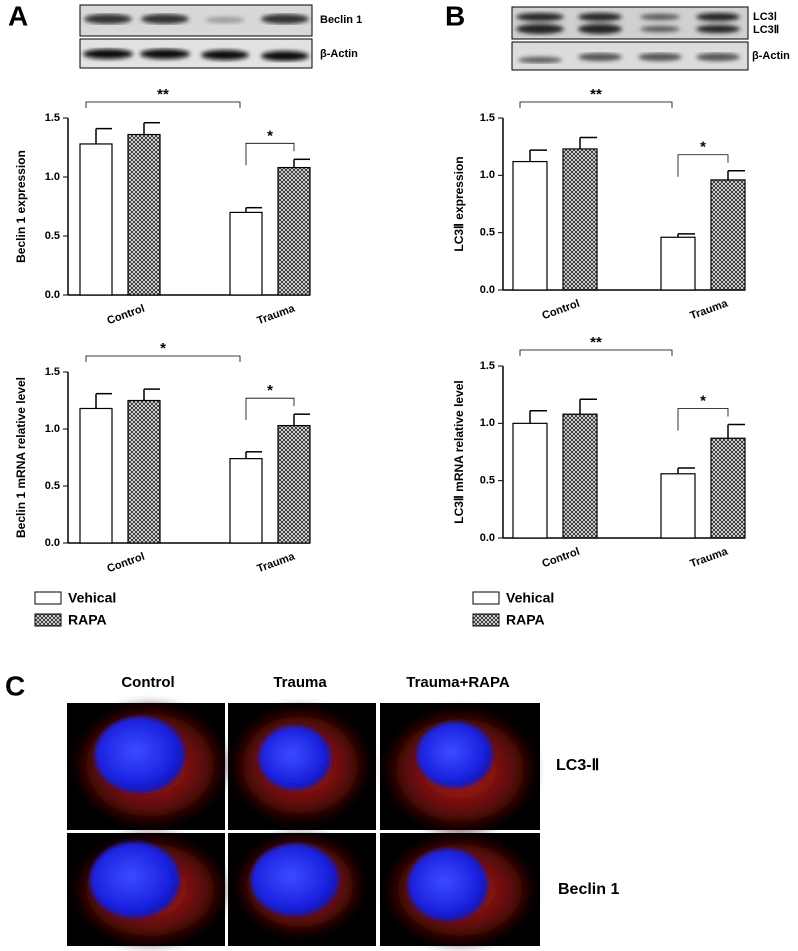 The width and height of the screenshot is (798, 951). Describe the element at coordinates (341, 20) in the screenshot. I see `blot-label: Beclin 1` at that location.